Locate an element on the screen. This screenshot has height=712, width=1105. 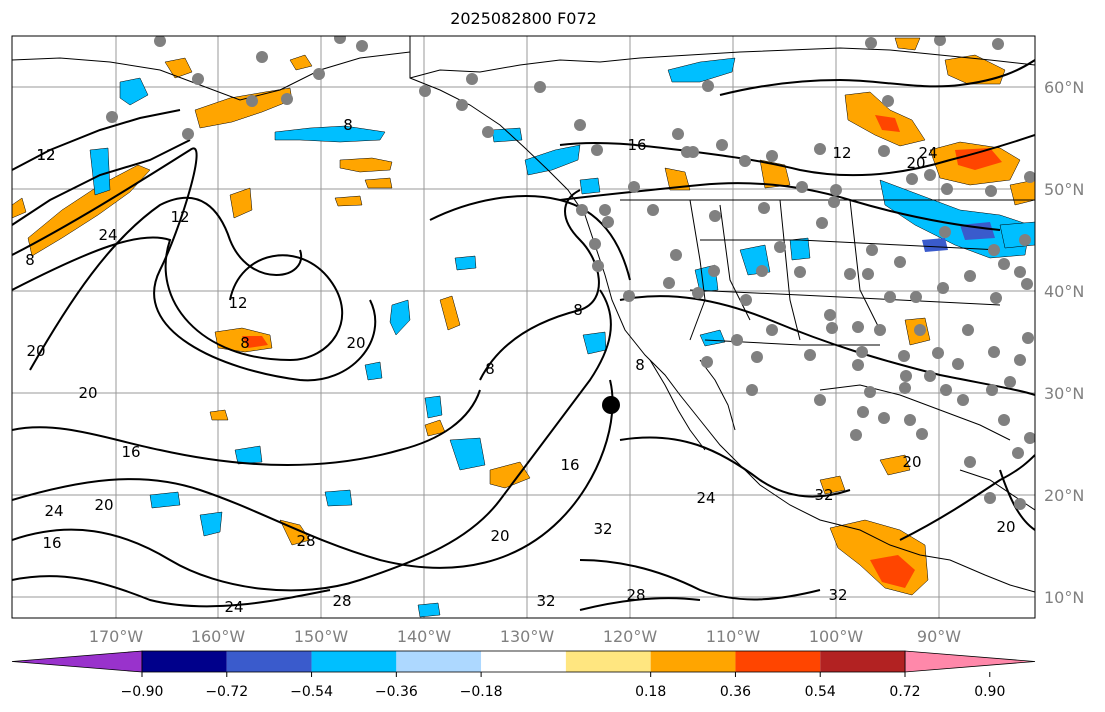
longitude-label: 140°W is located at coordinates (424, 636).